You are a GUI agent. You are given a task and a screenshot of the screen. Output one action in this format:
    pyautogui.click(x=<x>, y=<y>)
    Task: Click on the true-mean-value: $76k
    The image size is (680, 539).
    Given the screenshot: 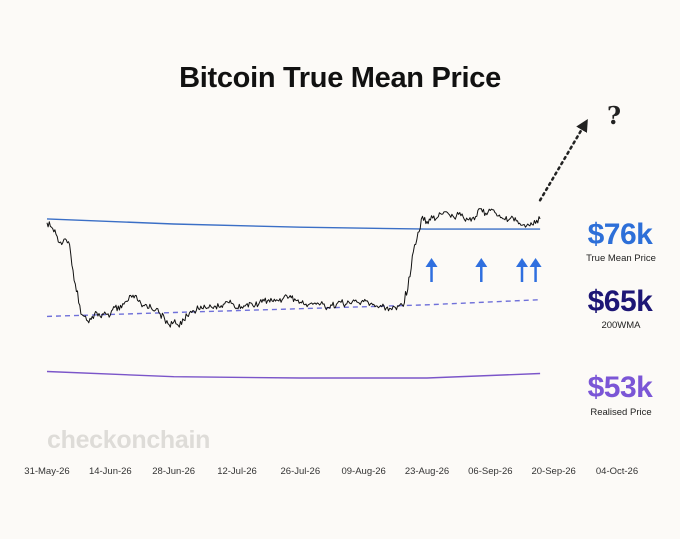 What is the action you would take?
    pyautogui.click(x=620, y=234)
    